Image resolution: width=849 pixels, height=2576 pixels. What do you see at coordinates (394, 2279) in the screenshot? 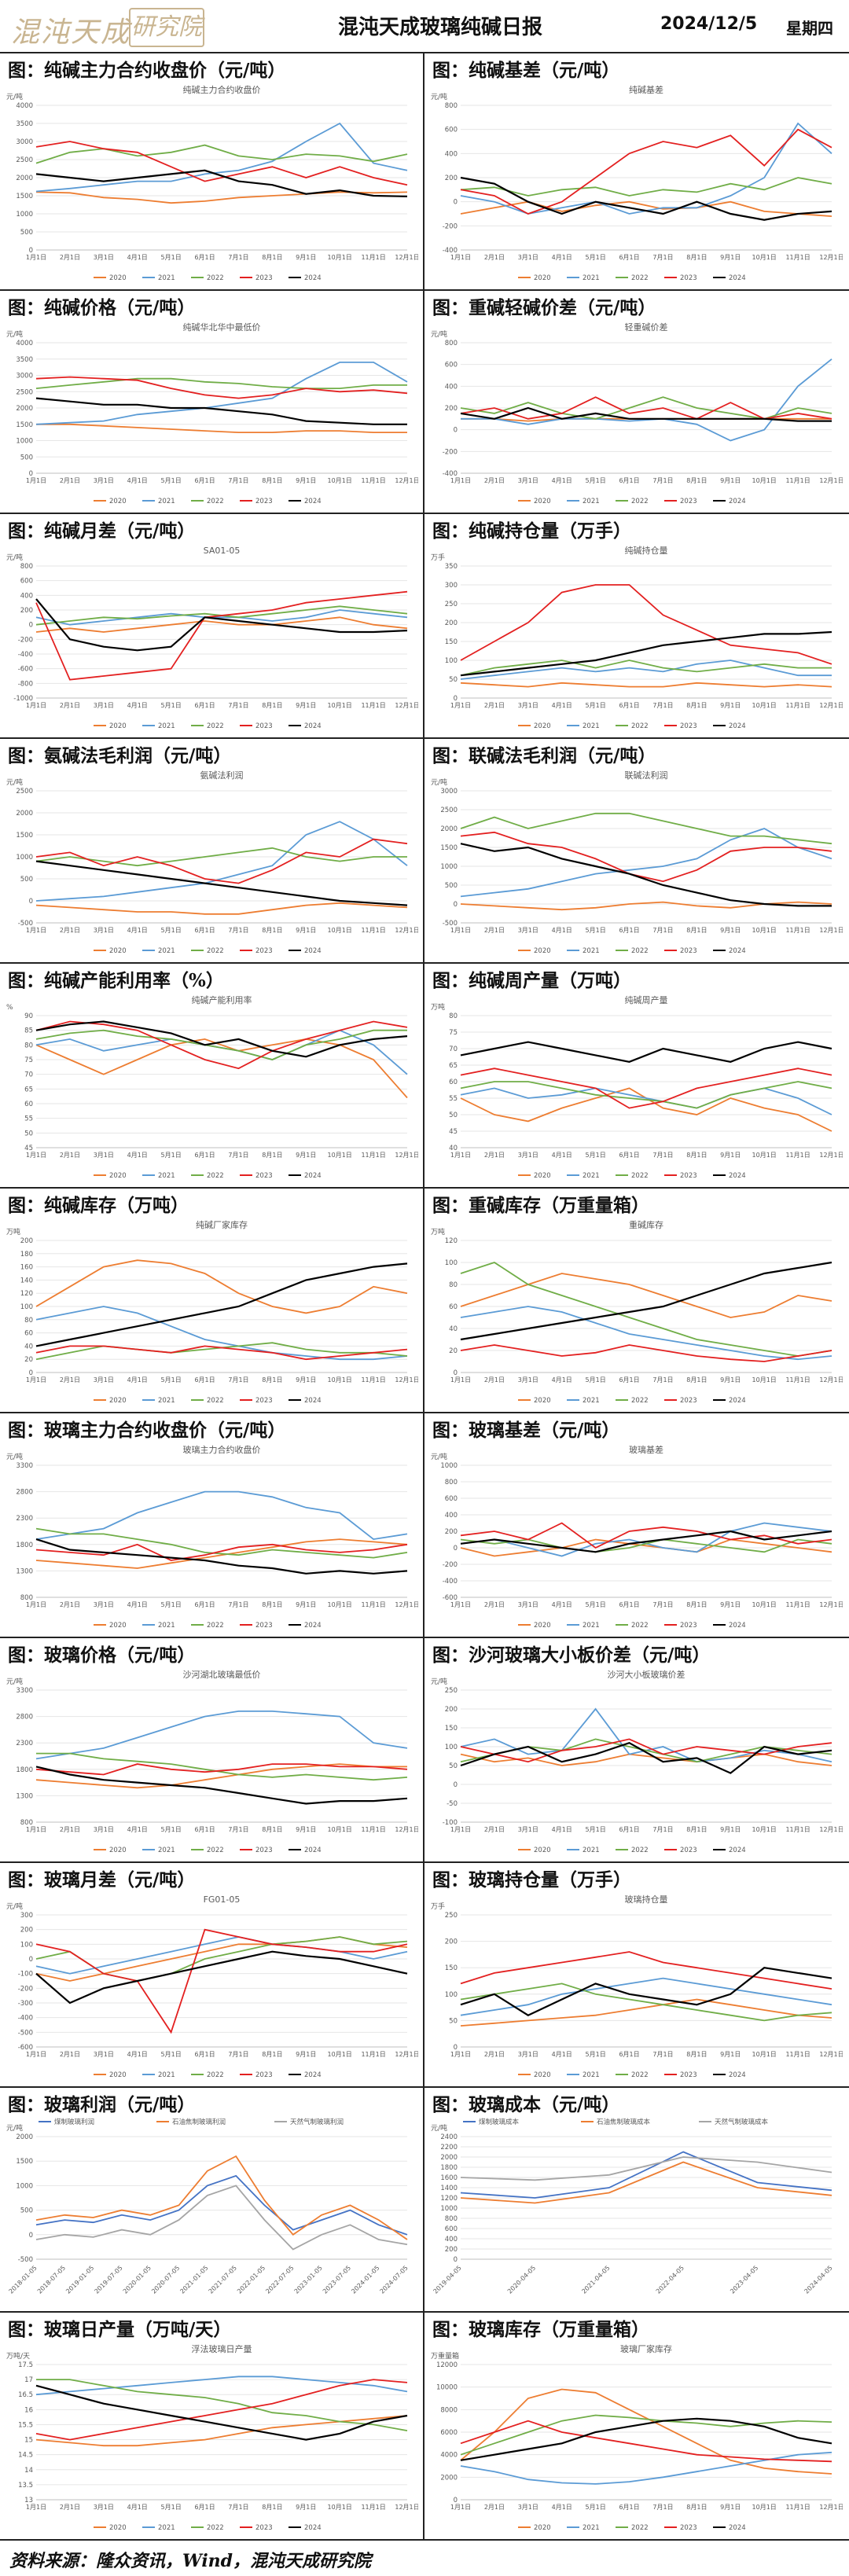
I see `x-tick-label: 2024-07-05` at bounding box center [394, 2279].